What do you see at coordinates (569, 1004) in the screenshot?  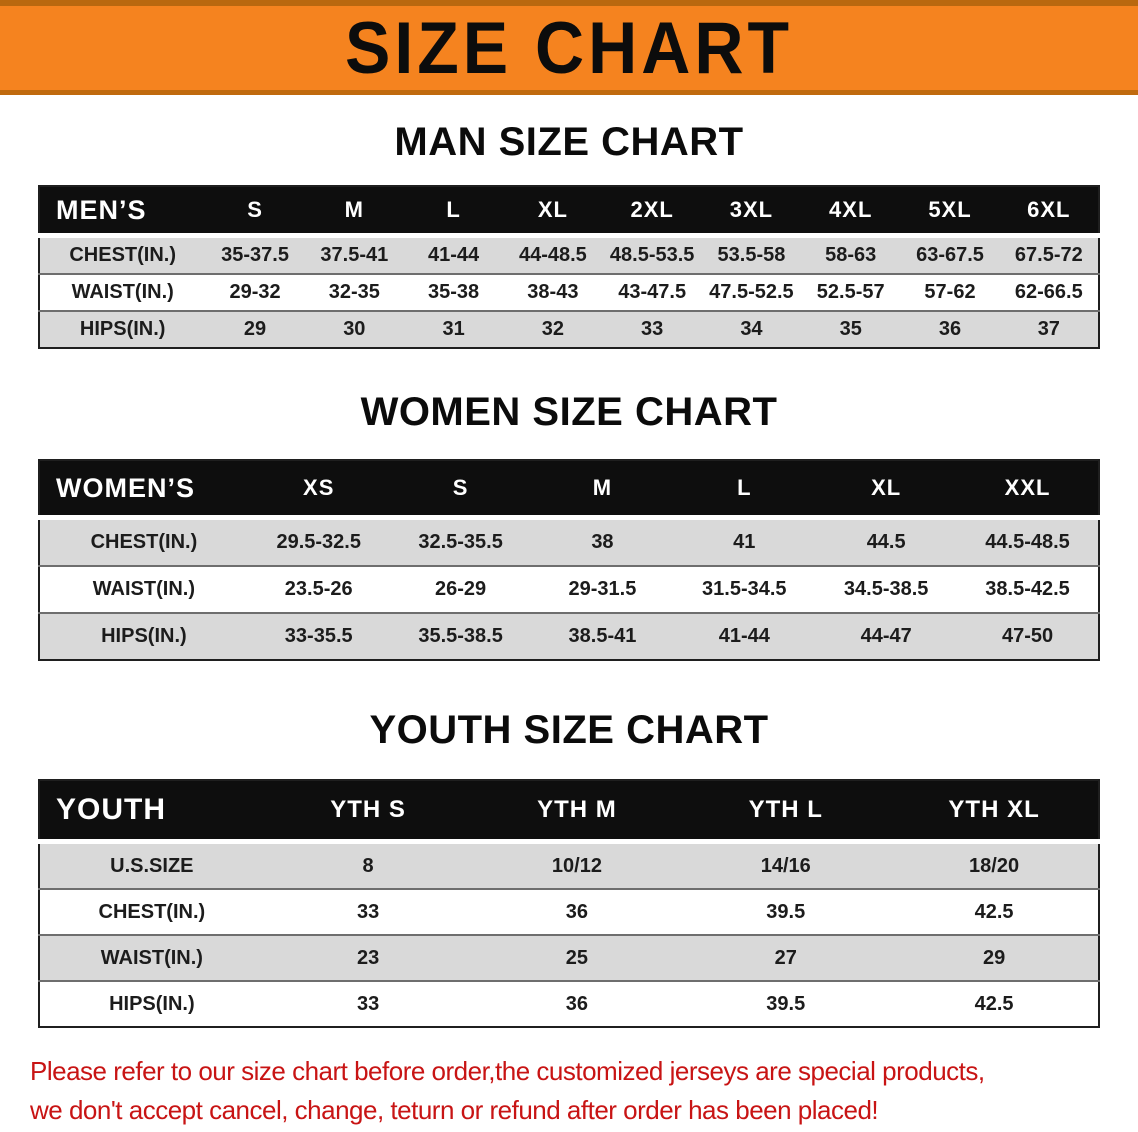 I see `table-row: HIPS(IN.) 33 36 39.5 42.5` at bounding box center [569, 1004].